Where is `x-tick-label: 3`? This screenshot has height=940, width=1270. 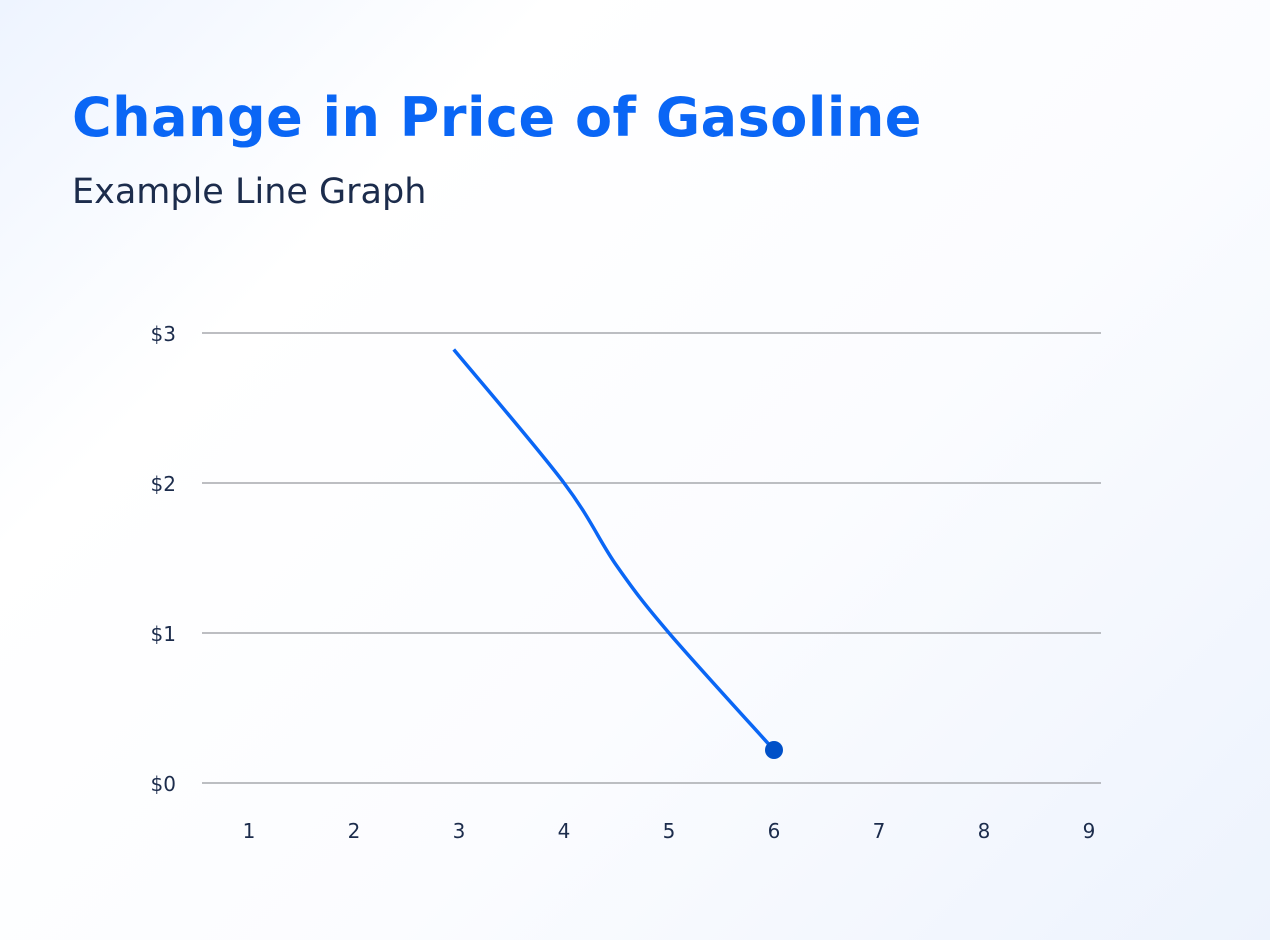 x-tick-label: 3 is located at coordinates (459, 831).